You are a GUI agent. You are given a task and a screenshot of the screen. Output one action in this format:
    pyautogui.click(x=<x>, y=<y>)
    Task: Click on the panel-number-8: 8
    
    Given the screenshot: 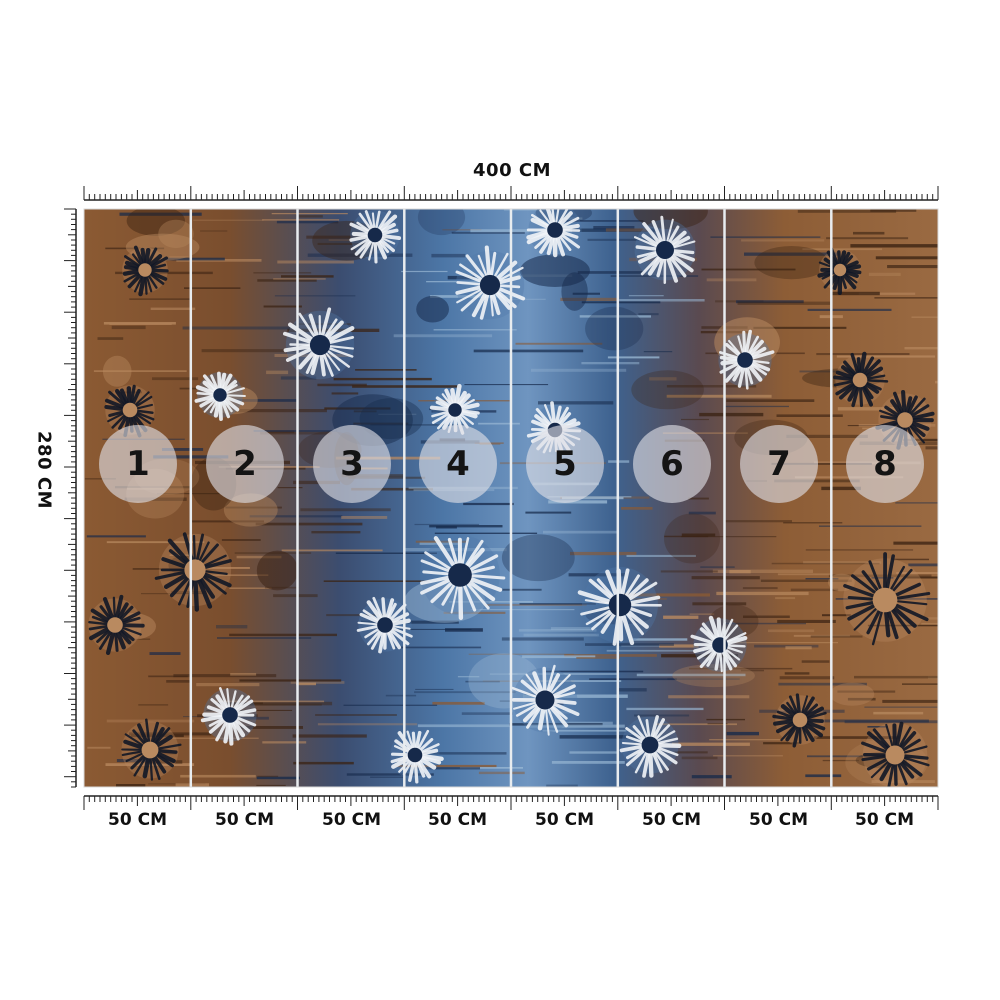 What is the action you would take?
    pyautogui.click(x=885, y=464)
    